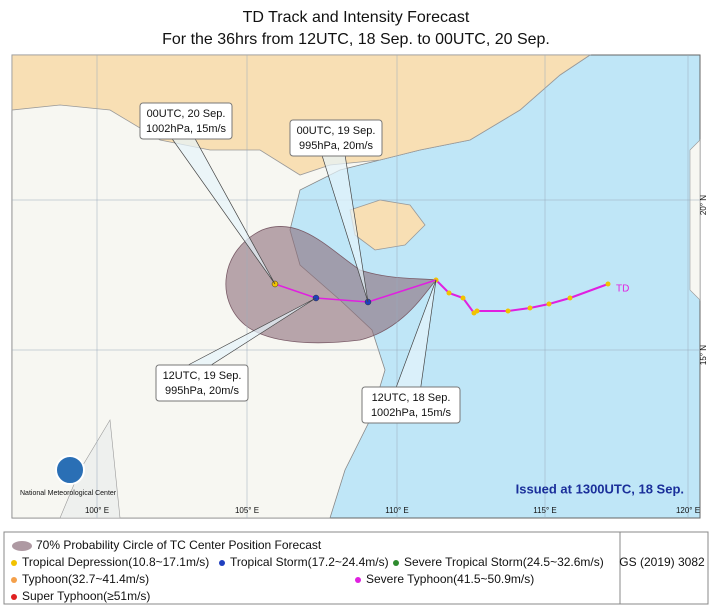  What do you see at coordinates (97, 510) in the screenshot?
I see `lon-label: 100° E` at bounding box center [97, 510].